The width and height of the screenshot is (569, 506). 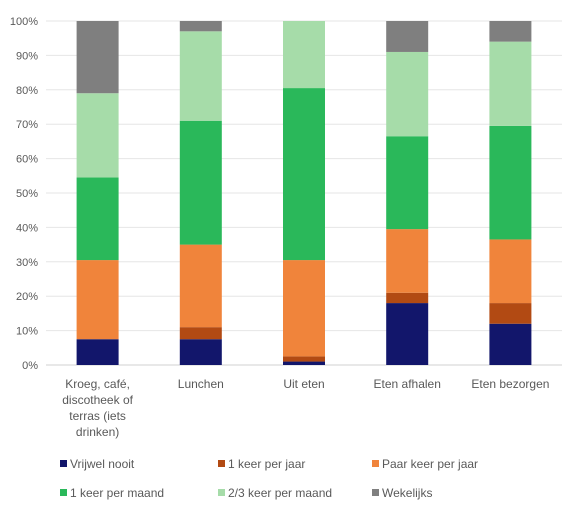 What do you see at coordinates (27, 332) in the screenshot?
I see `y-tick-label: 10%` at bounding box center [27, 332].